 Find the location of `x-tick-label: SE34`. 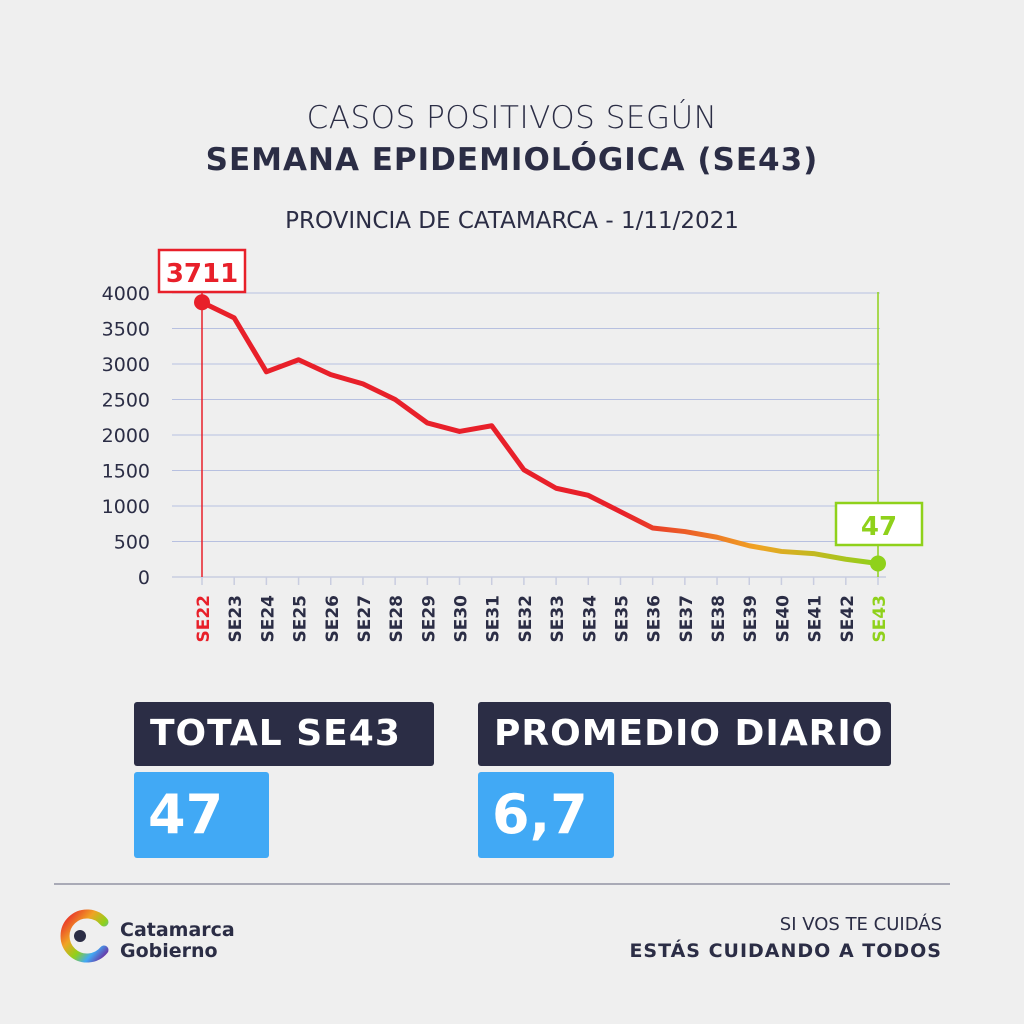

x-tick-label: SE34 is located at coordinates (590, 619).